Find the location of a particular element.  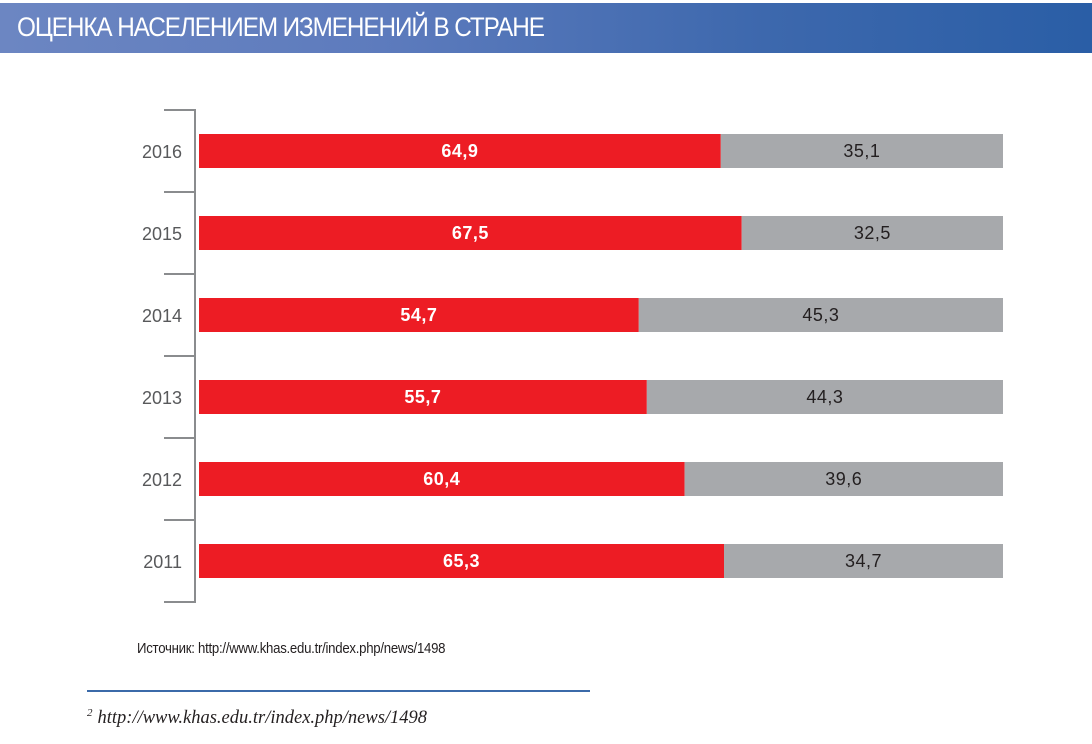

data-label-positive: 54,7 is located at coordinates (418, 315).